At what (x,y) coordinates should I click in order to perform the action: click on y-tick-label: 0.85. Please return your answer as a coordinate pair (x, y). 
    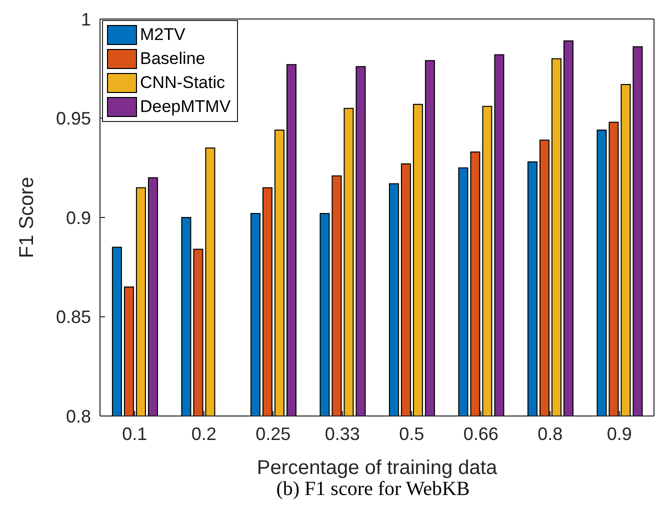
    Looking at the image, I should click on (73, 317).